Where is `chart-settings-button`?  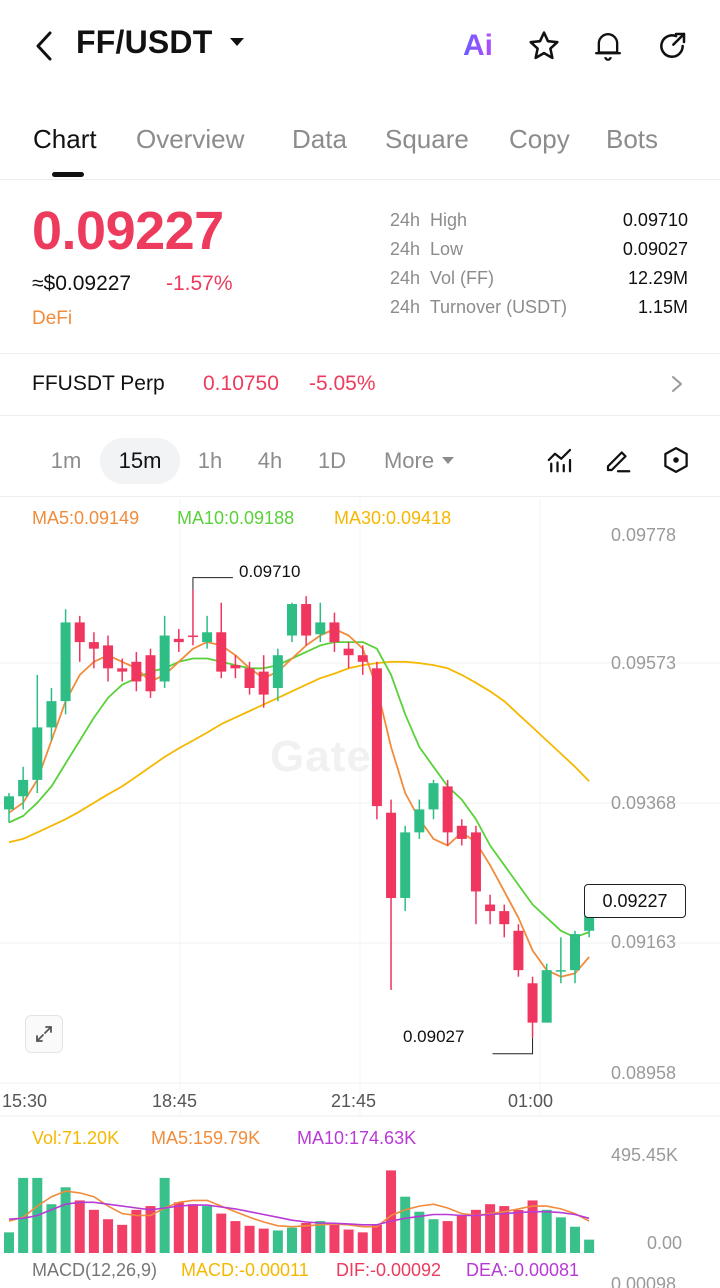 chart-settings-button is located at coordinates (676, 460).